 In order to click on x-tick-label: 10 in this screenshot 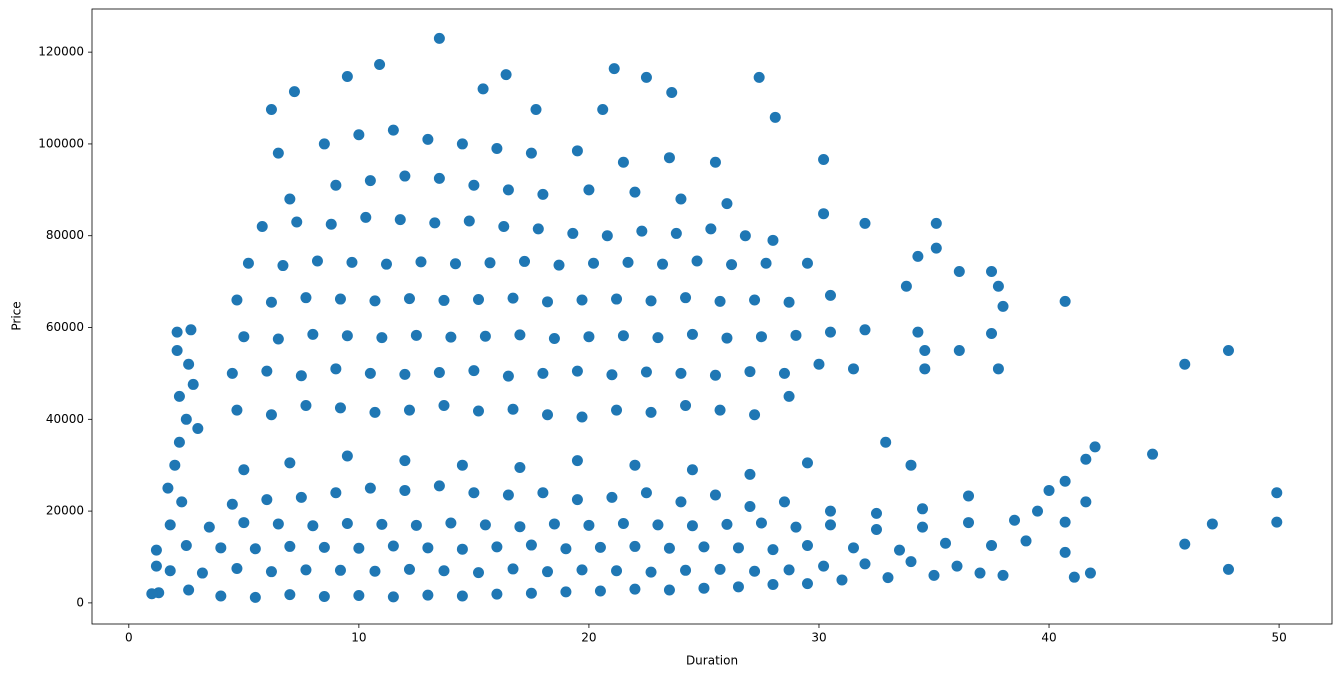, I will do `click(358, 638)`.